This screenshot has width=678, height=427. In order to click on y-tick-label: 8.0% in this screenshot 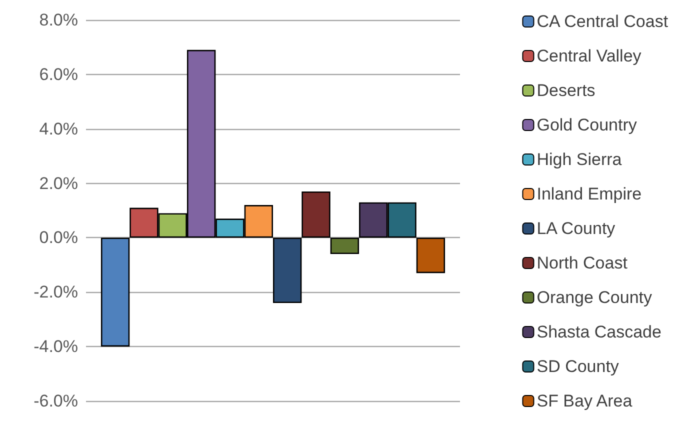, I will do `click(58, 20)`.